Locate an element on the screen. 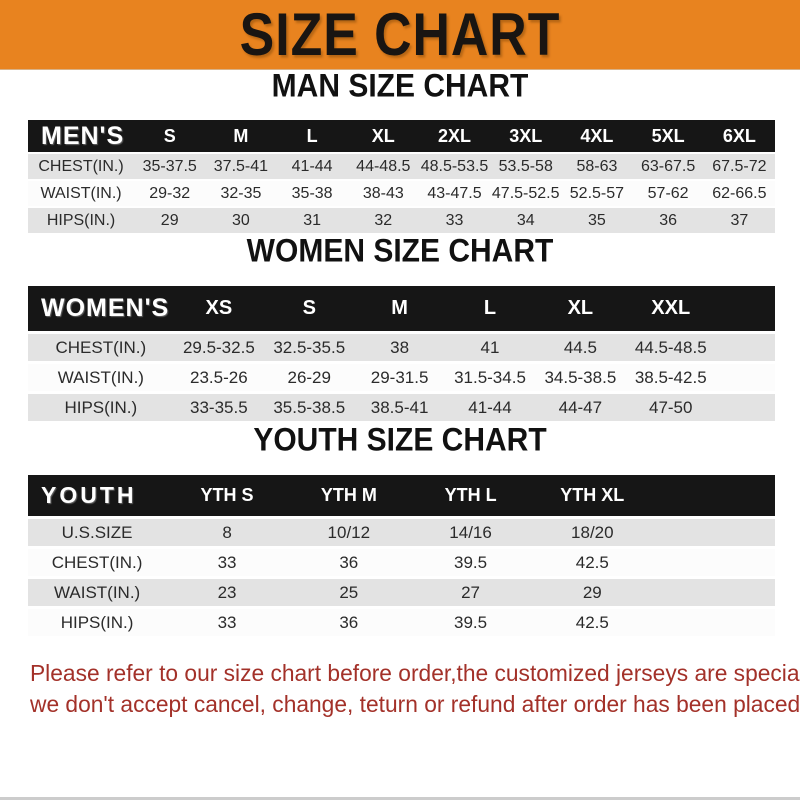 The width and height of the screenshot is (800, 800). size-column-header: XL is located at coordinates (383, 136).